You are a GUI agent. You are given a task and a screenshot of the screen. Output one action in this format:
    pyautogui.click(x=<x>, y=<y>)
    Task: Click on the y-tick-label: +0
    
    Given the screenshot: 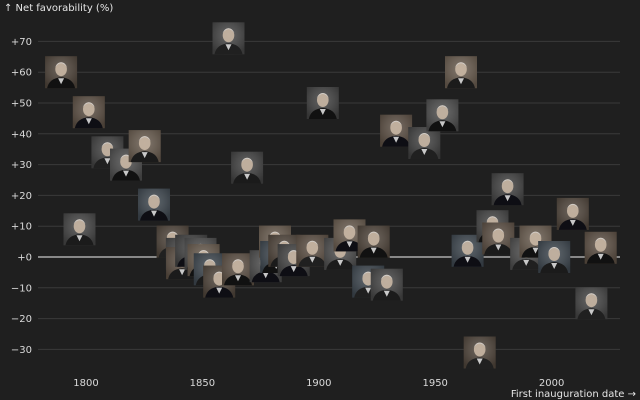 What is the action you would take?
    pyautogui.click(x=24, y=258)
    